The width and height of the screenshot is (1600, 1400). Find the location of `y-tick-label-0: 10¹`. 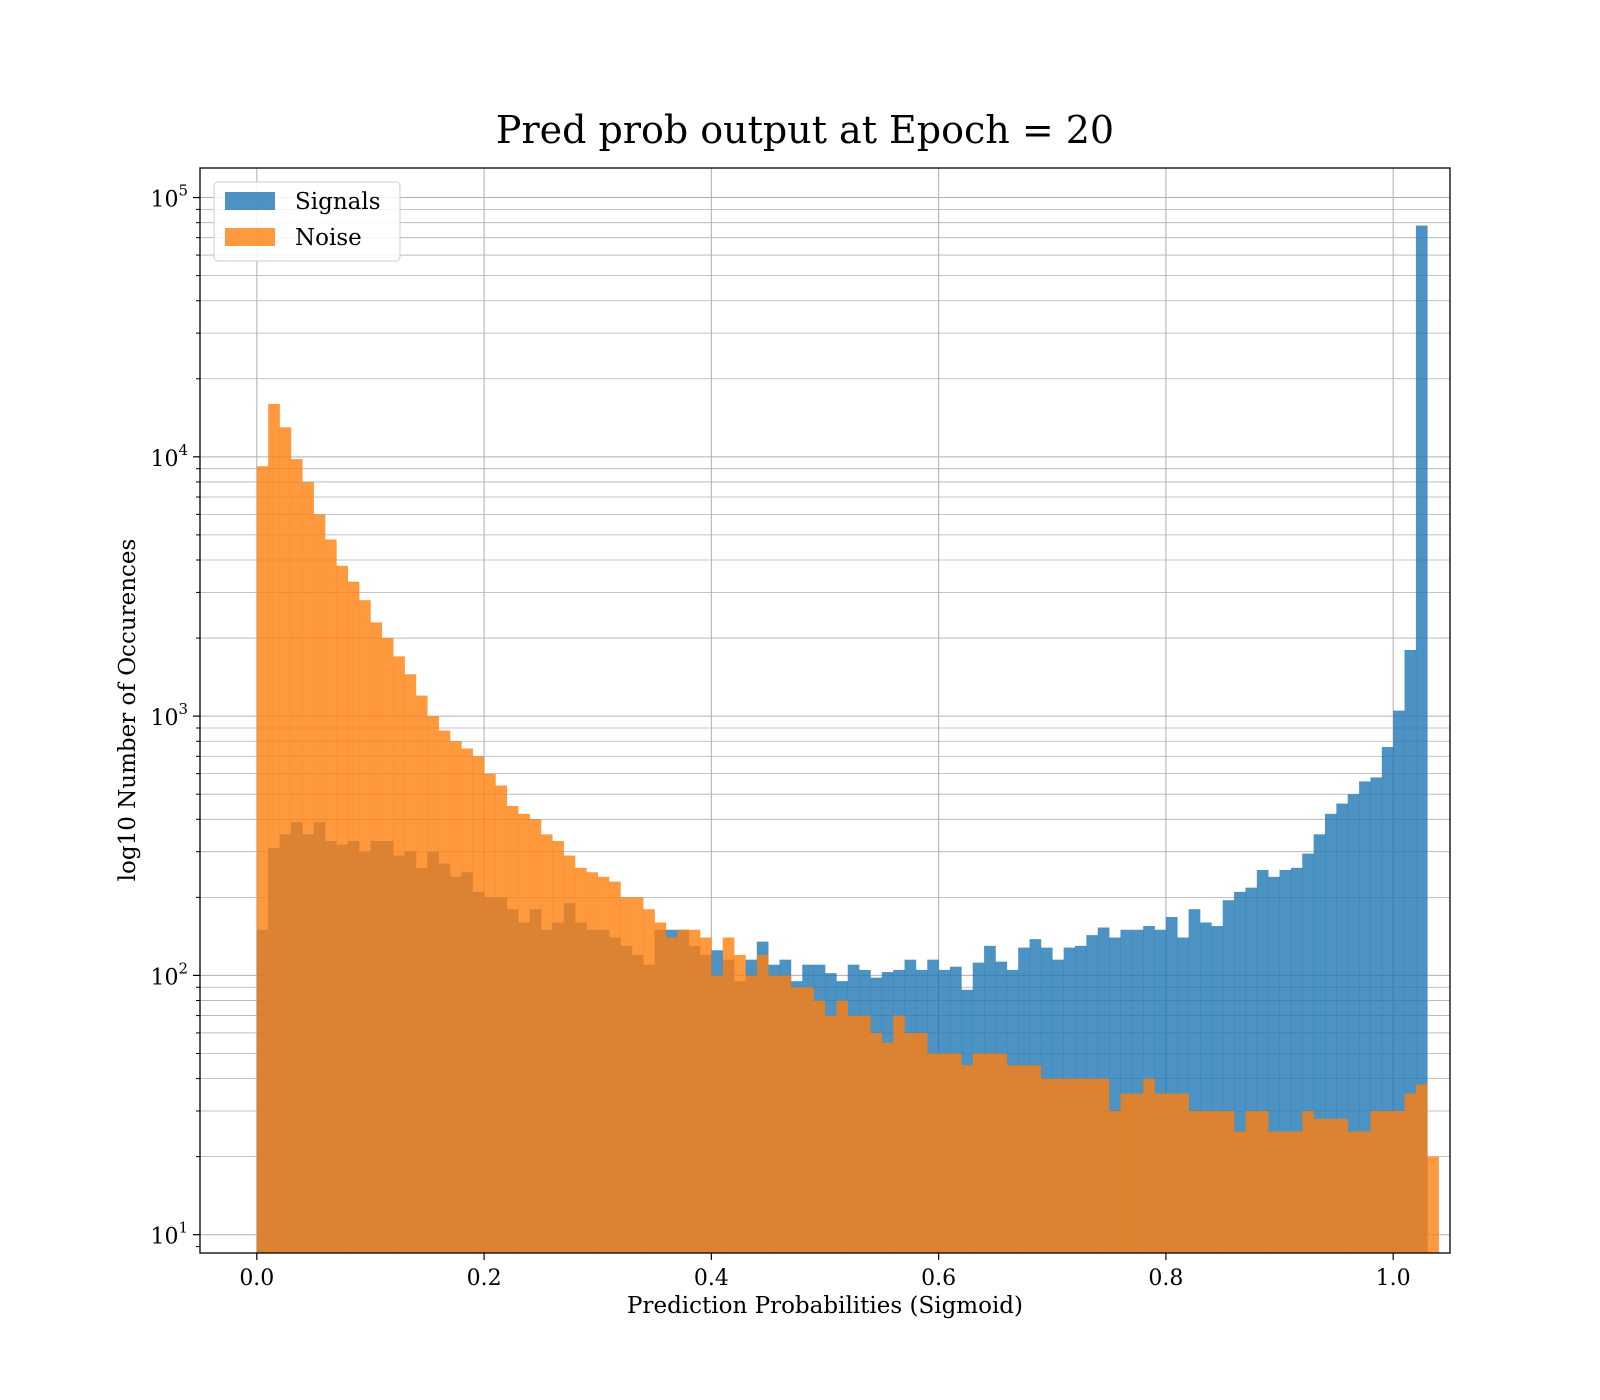

y-tick-label-0: 10¹ is located at coordinates (169, 1234).